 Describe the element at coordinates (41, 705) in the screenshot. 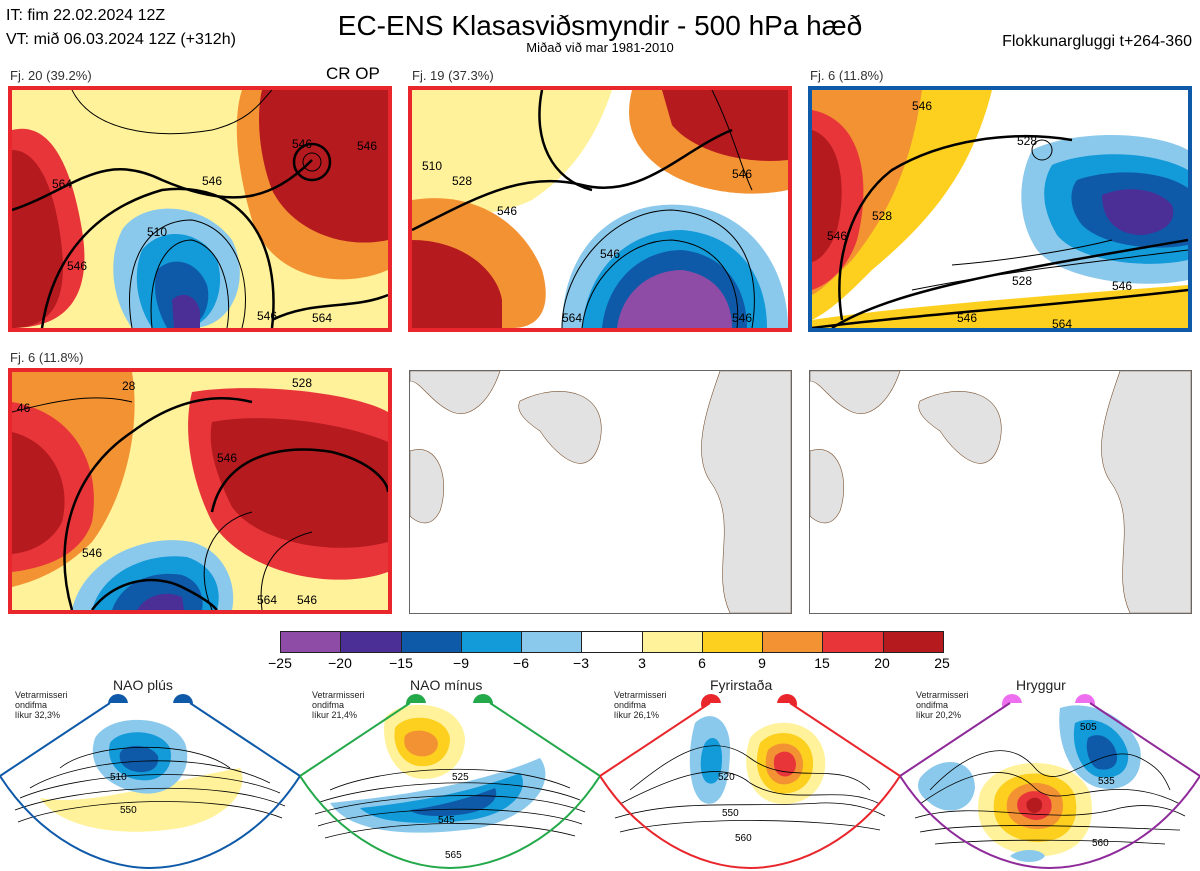

I see `regime-nao-plus-meta: Vetrarmisseri ondifma líkur 32,3%` at that location.